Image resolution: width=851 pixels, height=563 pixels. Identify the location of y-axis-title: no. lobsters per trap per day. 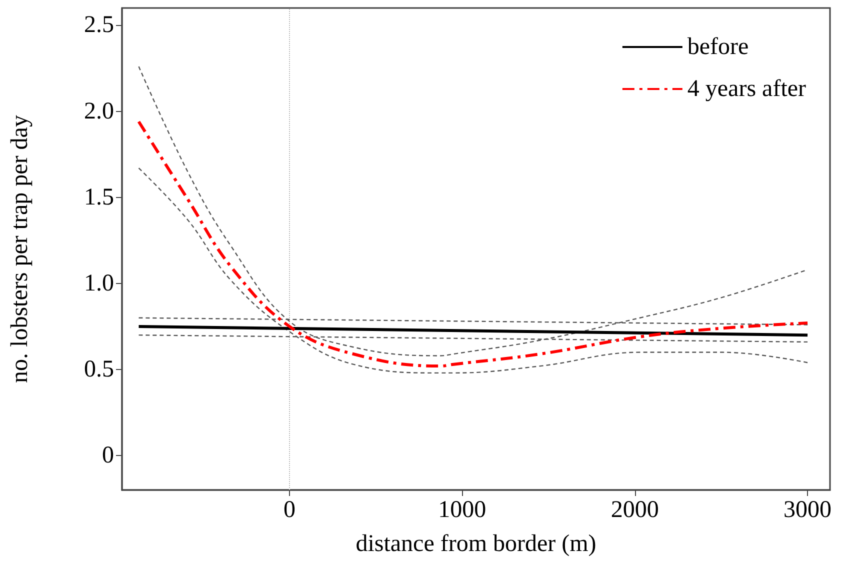
(20, 249).